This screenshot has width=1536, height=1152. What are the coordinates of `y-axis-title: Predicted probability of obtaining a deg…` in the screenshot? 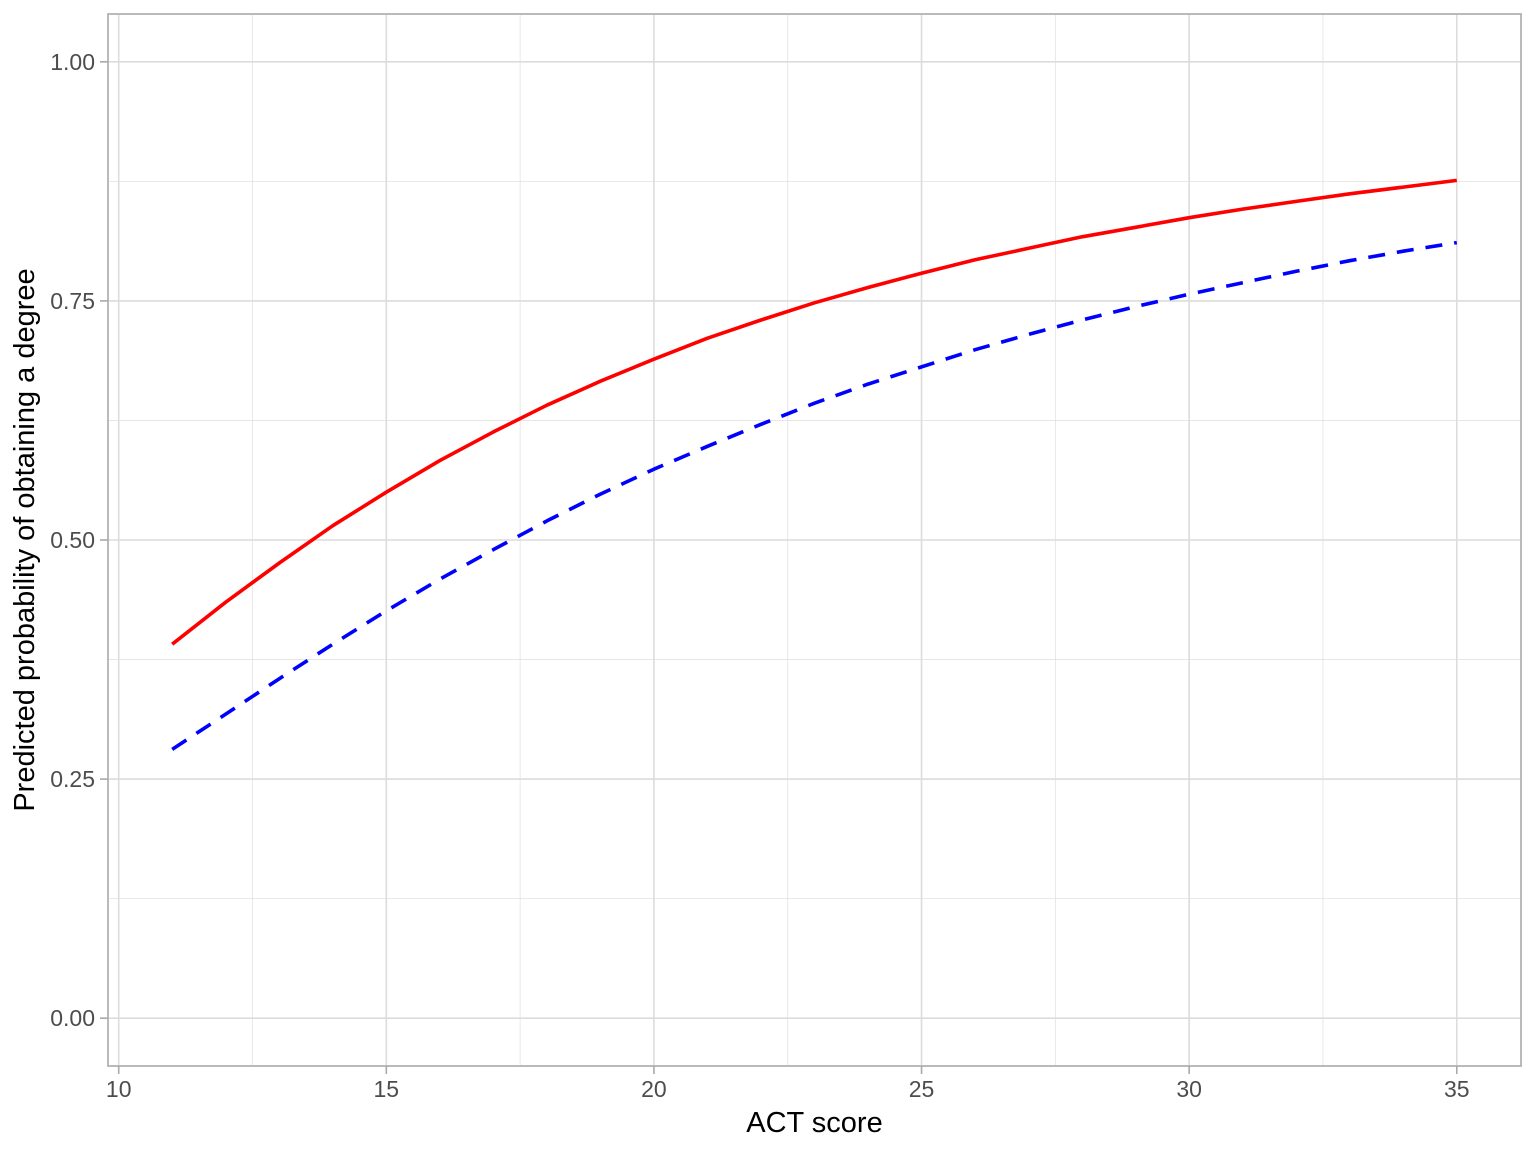 It's located at (25, 539).